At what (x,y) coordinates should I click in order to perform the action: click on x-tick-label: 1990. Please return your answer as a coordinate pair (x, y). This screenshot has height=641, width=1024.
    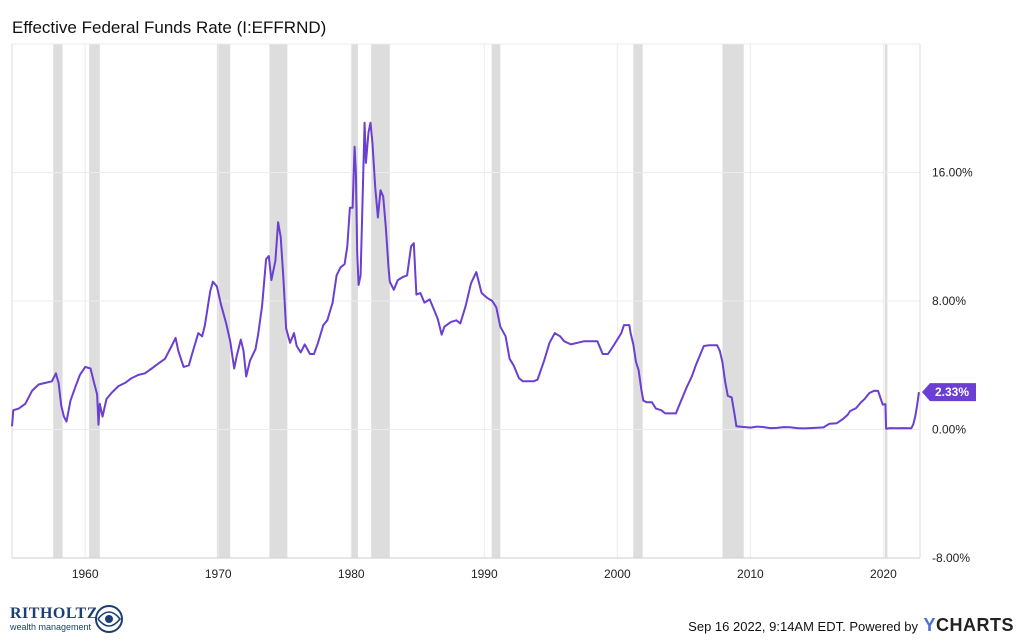
    Looking at the image, I should click on (484, 574).